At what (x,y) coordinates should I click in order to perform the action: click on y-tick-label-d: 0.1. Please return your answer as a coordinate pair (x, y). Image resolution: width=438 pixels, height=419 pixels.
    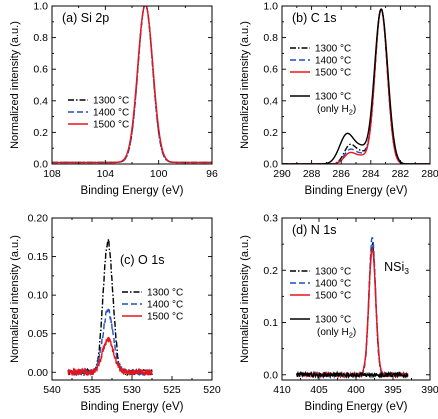
    Looking at the image, I should click on (270, 323).